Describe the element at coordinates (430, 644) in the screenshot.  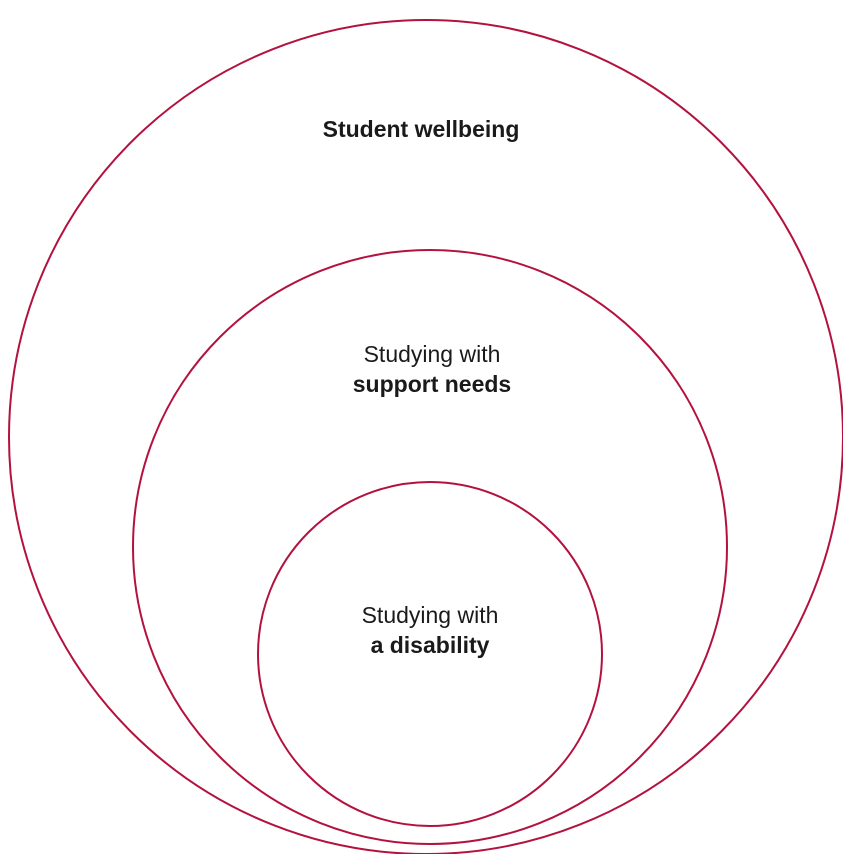
I see `disability-line2: a disability` at that location.